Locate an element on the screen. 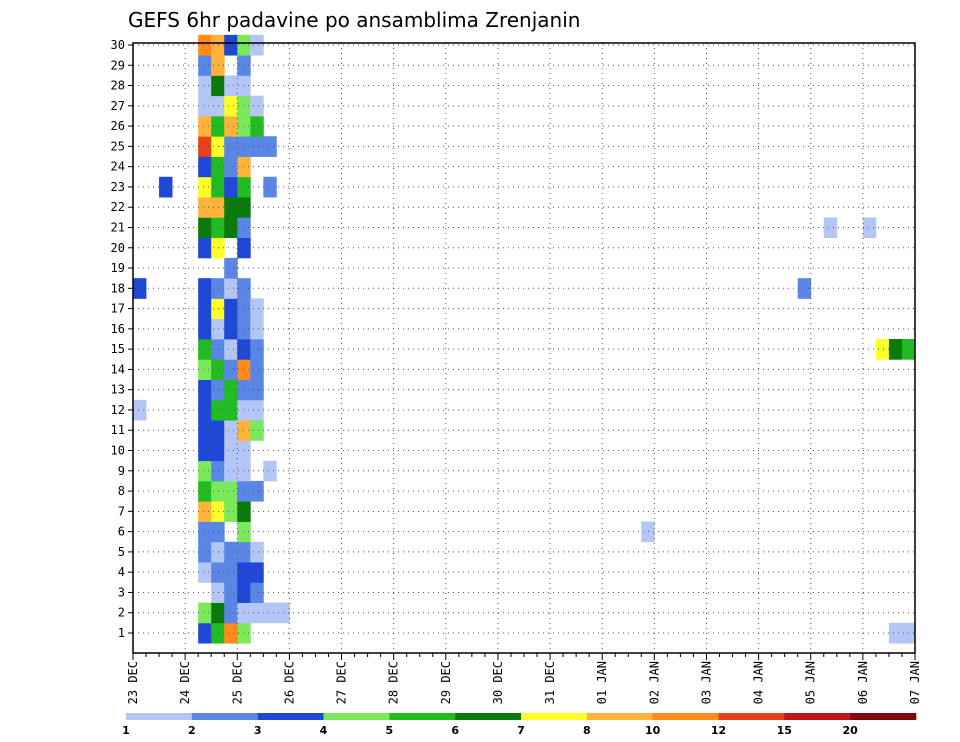  y-tick-label: 25 is located at coordinates (118, 146).